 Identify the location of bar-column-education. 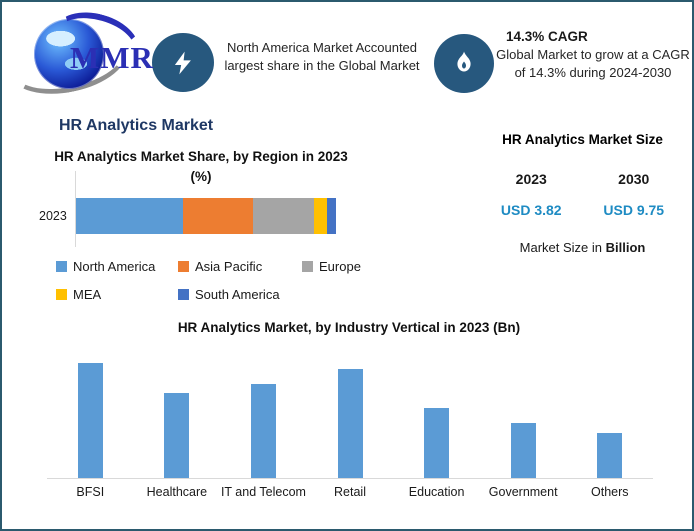
(436, 443).